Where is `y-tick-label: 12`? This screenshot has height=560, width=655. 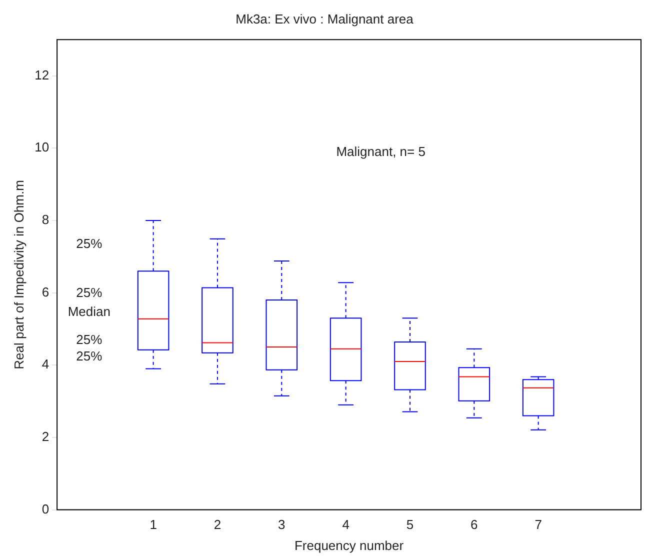
y-tick-label: 12 is located at coordinates (42, 74).